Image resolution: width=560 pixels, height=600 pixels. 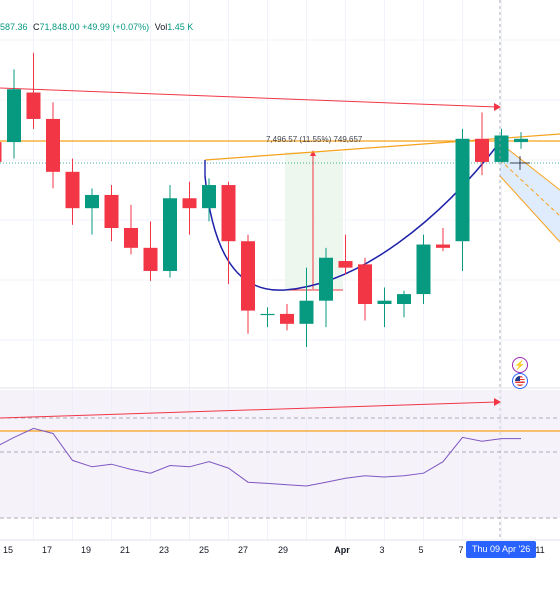 What do you see at coordinates (529, 166) in the screenshot?
I see `channel-upper-line` at bounding box center [529, 166].